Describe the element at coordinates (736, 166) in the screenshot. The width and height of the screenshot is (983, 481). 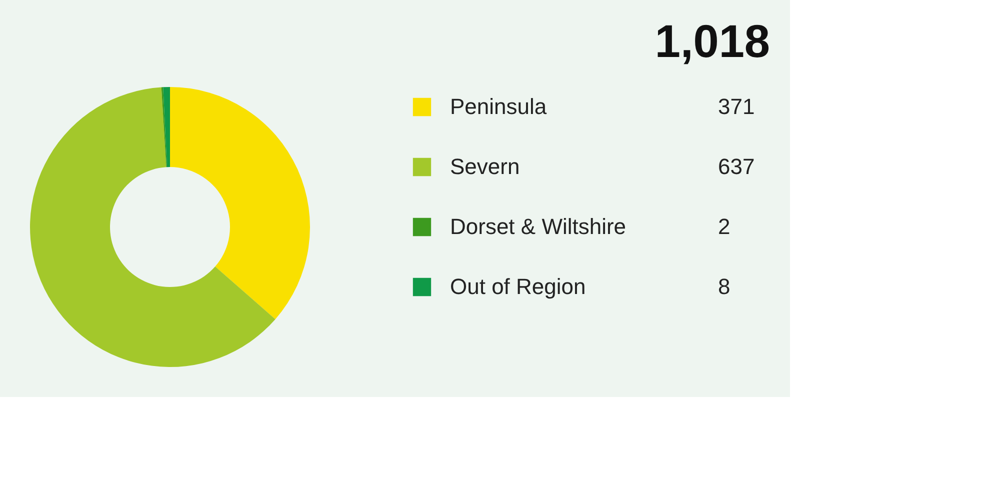
I see `data-label: 637` at that location.